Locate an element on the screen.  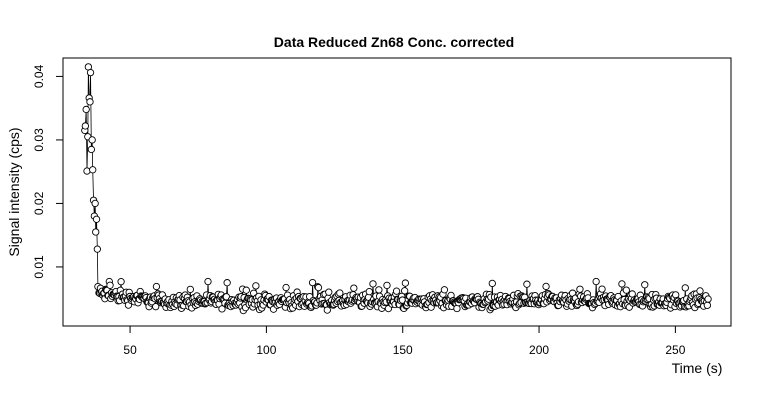
x-tick-label: 100 is located at coordinates (266, 350).